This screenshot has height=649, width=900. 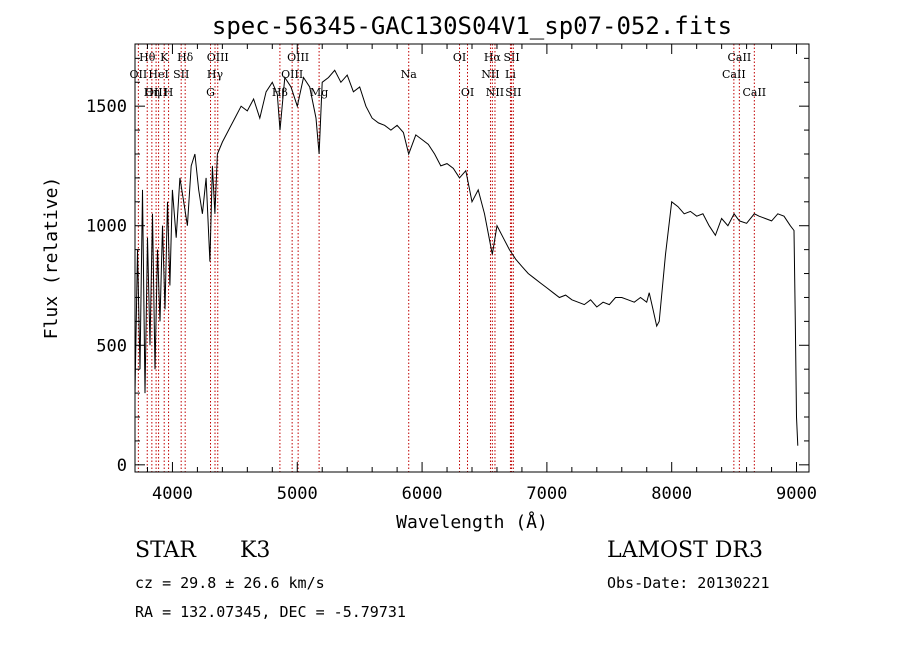 I want to click on y-tick-label: 1500, so click(x=106, y=107).